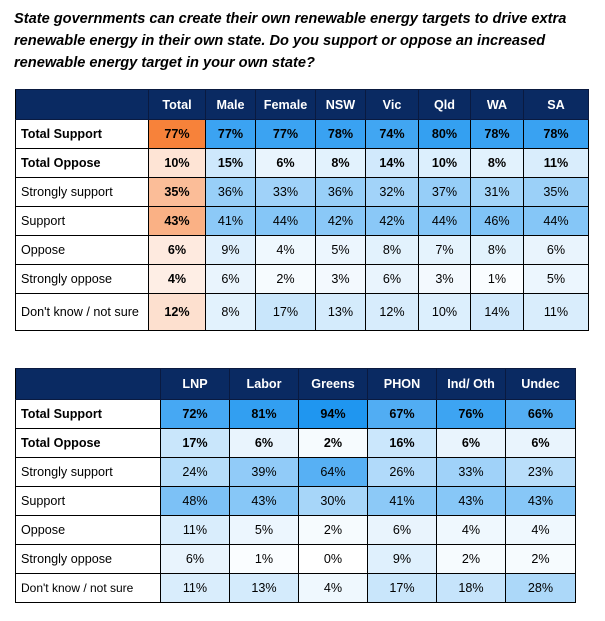 This screenshot has width=605, height=621. What do you see at coordinates (295, 414) in the screenshot?
I see `table-row: Total Support 72% 81% 94% 67% 76% 66%` at bounding box center [295, 414].